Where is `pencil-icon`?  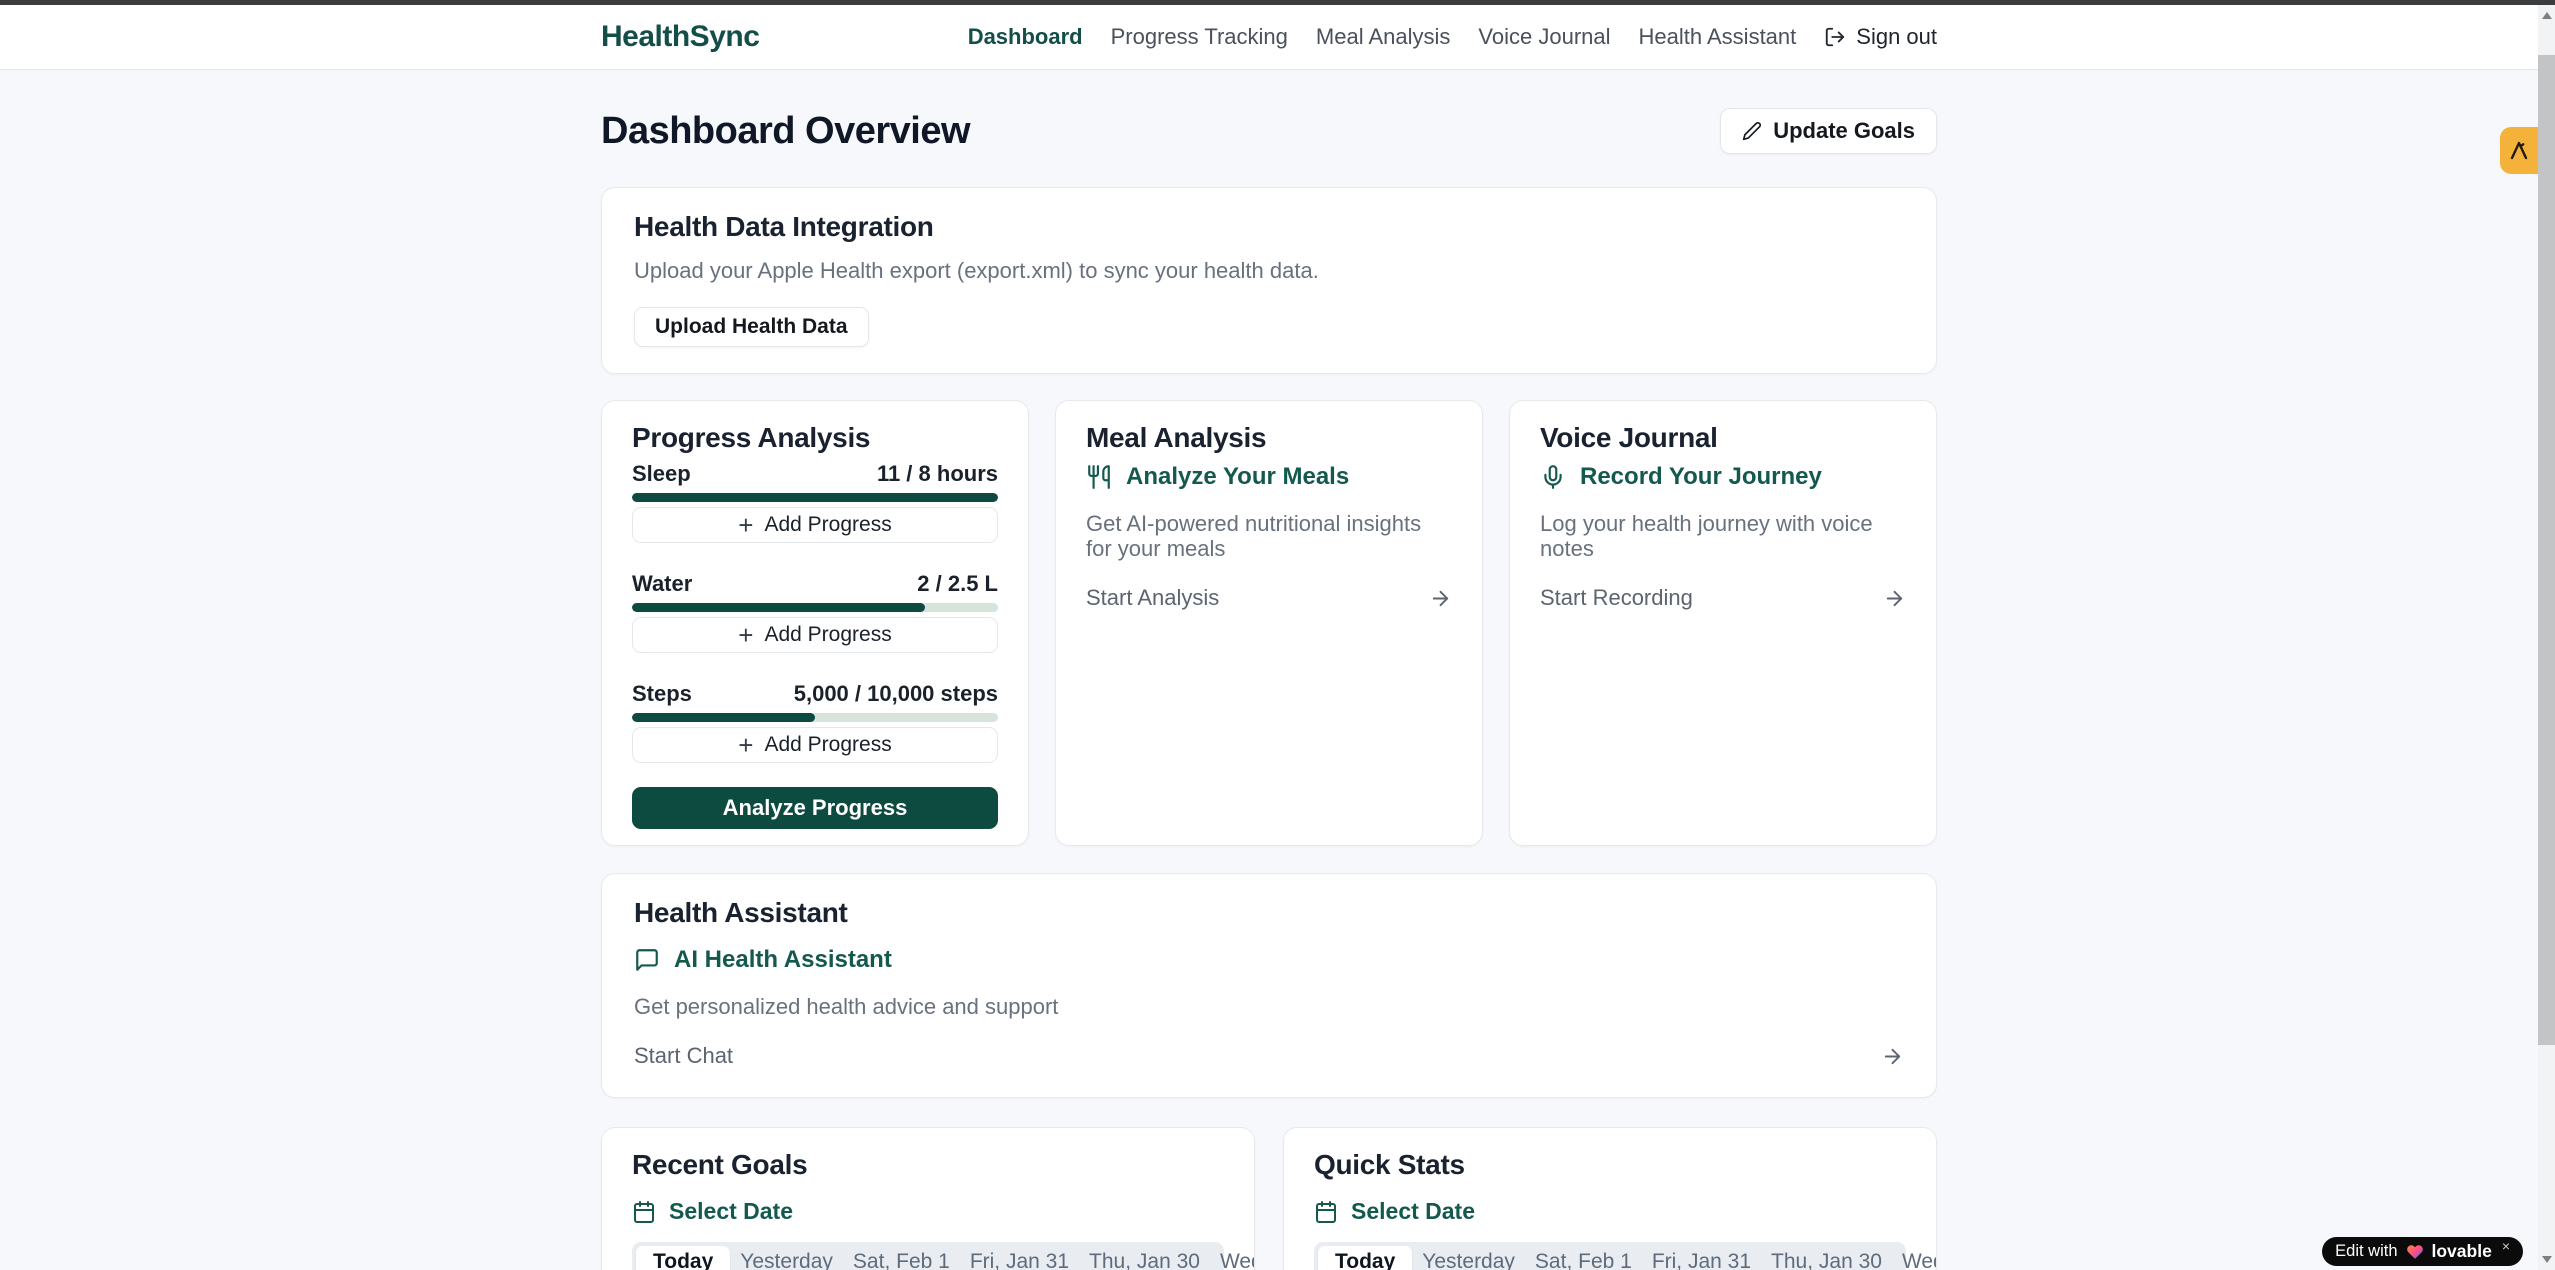
pencil-icon is located at coordinates (1752, 131).